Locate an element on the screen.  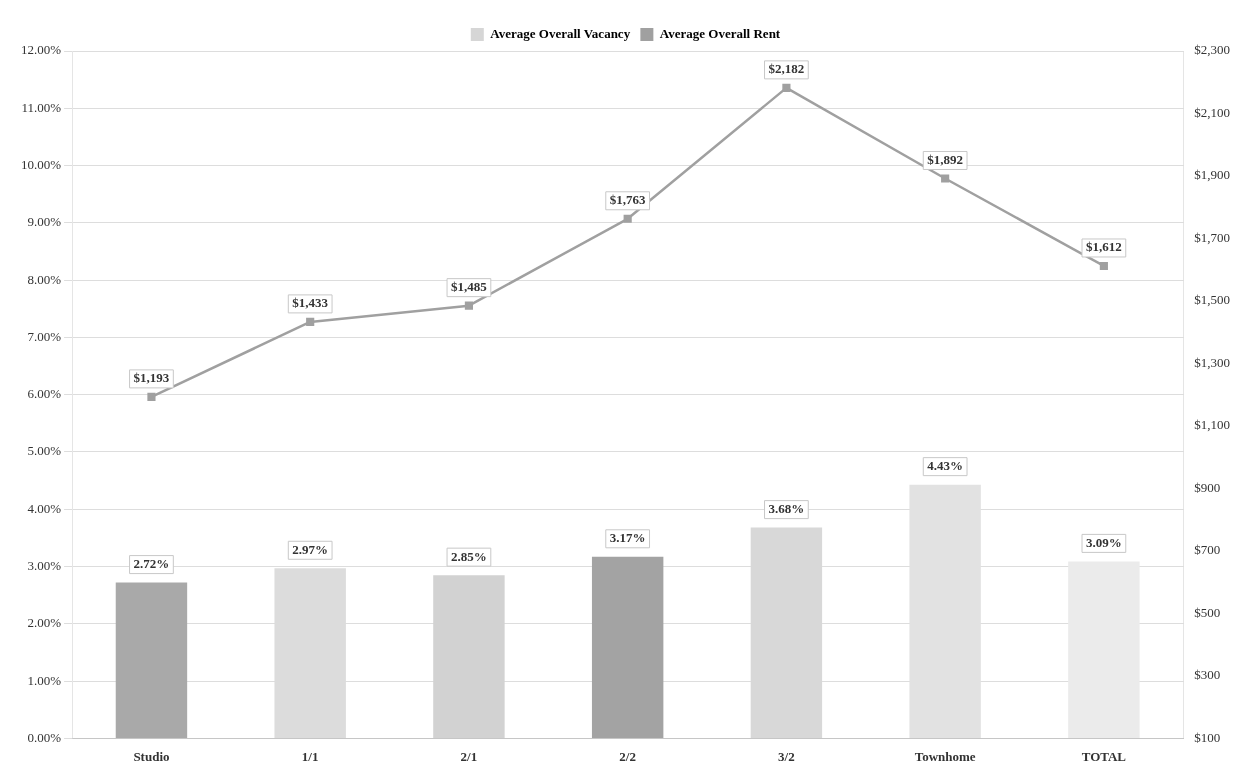
y-tick-label: 1.00% is located at coordinates (44, 680).